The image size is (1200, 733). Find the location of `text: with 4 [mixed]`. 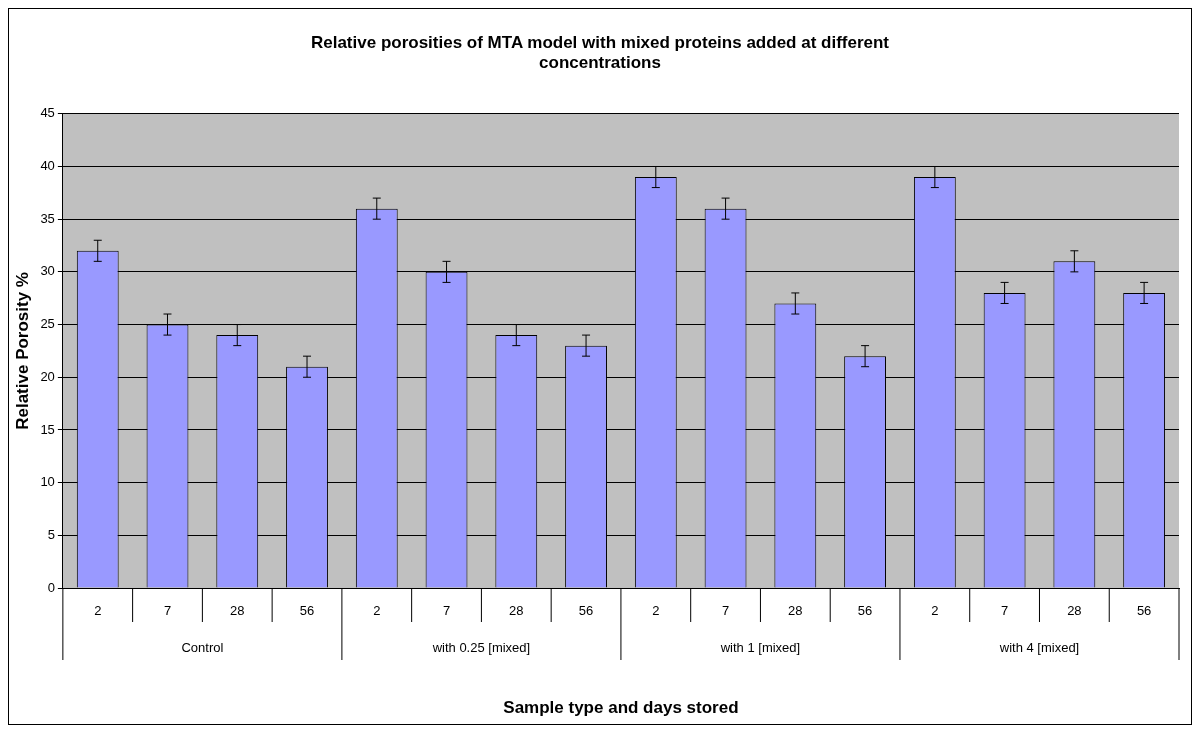

text: with 4 [mixed] is located at coordinates (1039, 647).